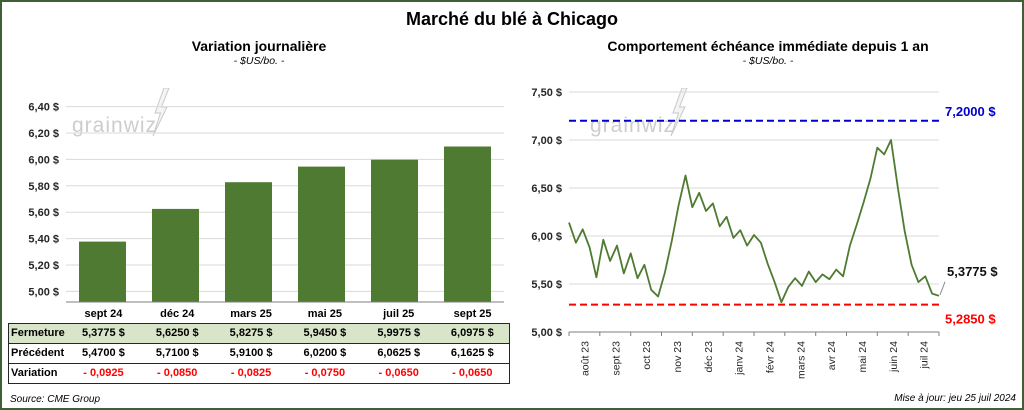 The width and height of the screenshot is (1024, 410). Describe the element at coordinates (399, 314) in the screenshot. I see `category-label: juil 25` at that location.